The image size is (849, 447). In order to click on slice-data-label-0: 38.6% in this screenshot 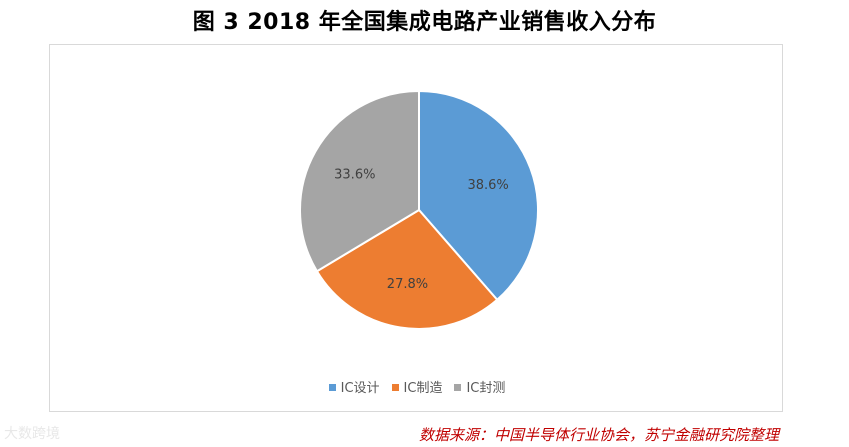, I will do `click(487, 185)`.